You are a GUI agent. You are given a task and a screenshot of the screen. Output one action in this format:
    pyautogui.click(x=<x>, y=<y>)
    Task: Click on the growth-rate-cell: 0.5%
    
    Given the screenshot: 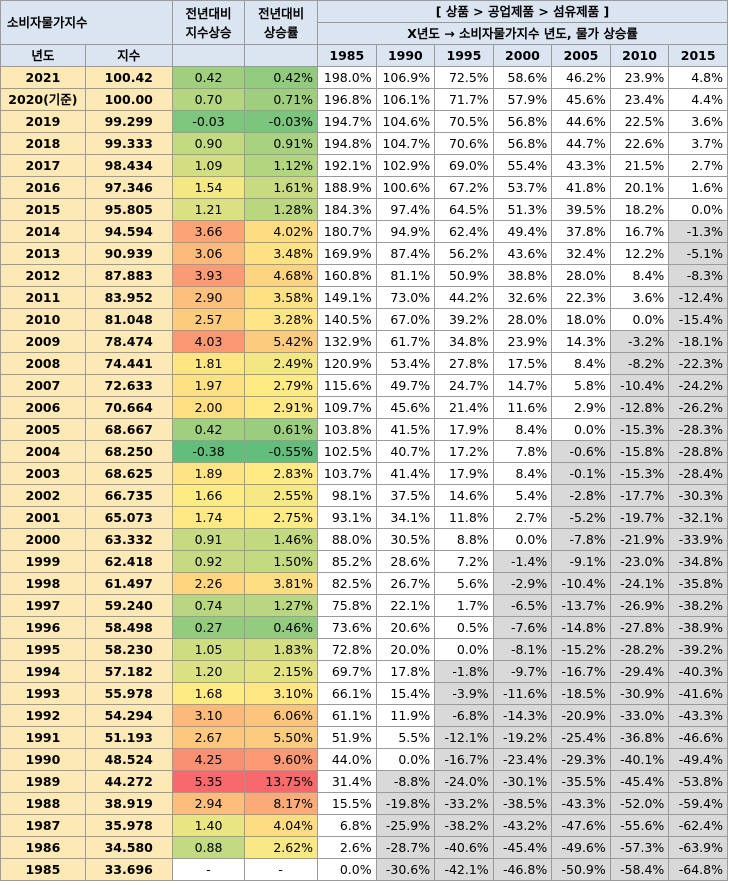 What is the action you would take?
    pyautogui.click(x=464, y=627)
    